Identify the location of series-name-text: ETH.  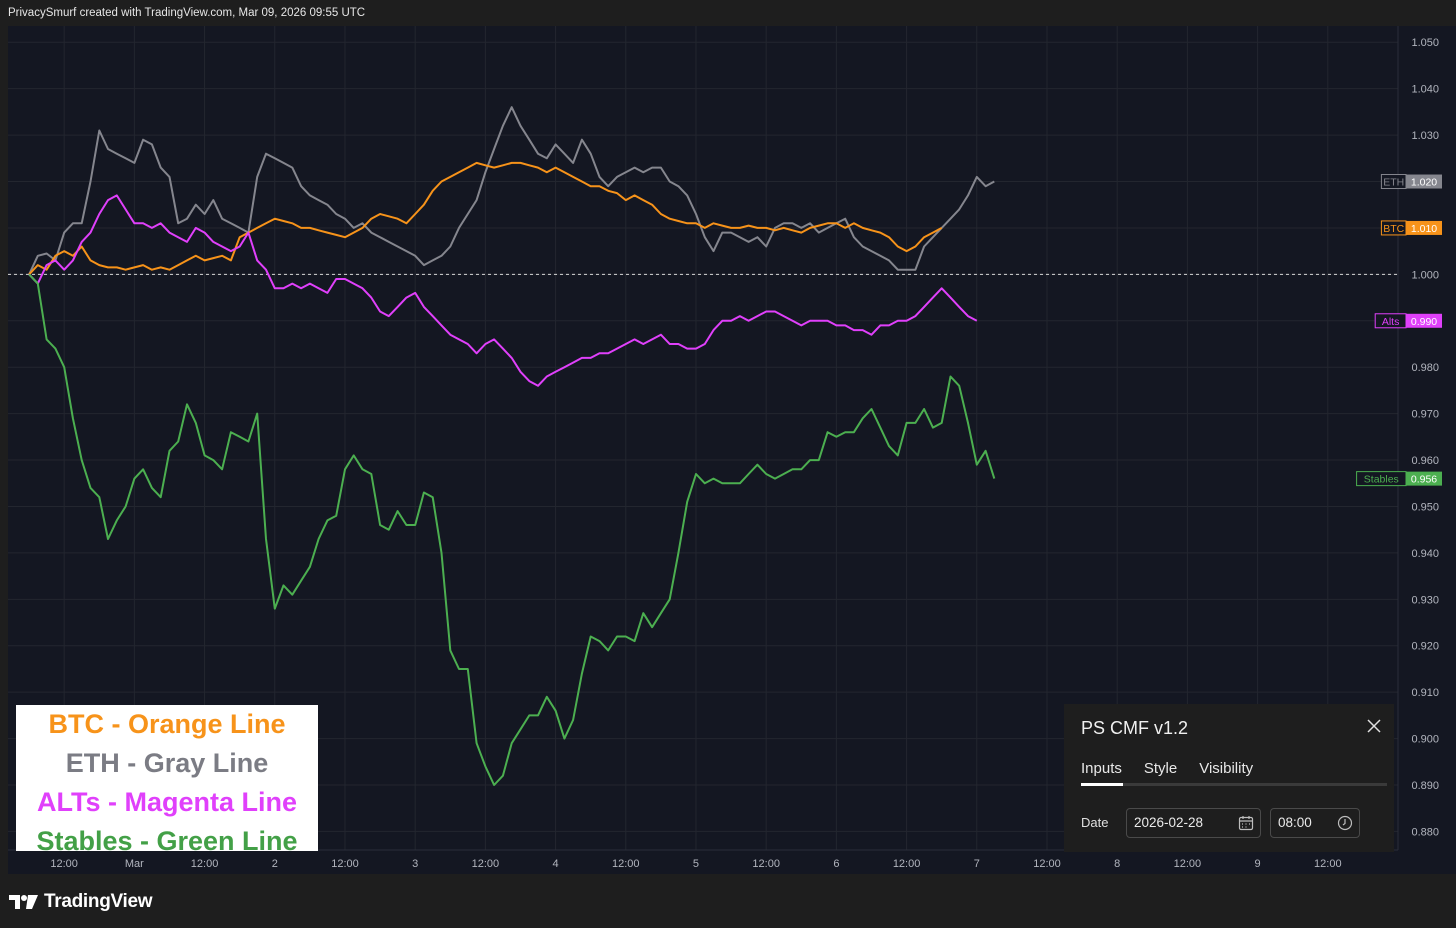
(1393, 183).